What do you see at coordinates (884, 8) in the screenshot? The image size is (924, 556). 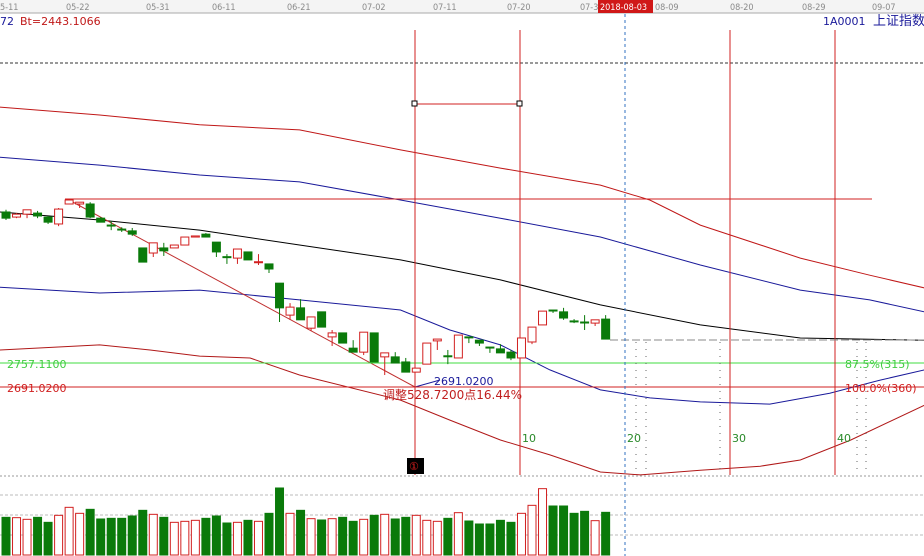 I see `date-label: 09-07` at bounding box center [884, 8].